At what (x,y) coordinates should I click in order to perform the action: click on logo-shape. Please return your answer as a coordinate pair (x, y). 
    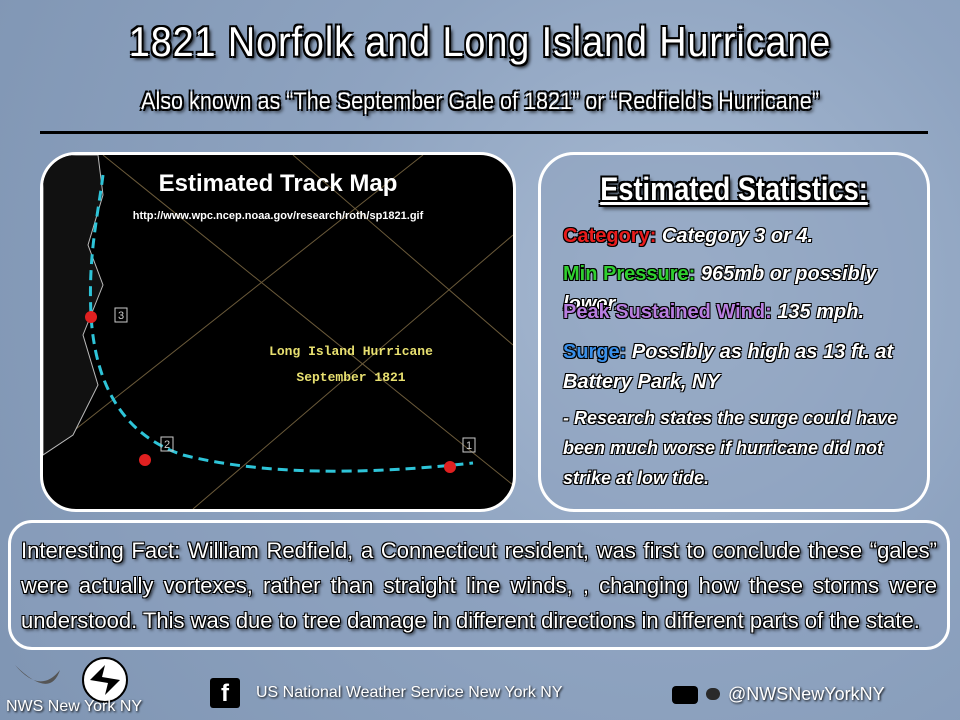
    Looking at the image, I should click on (37, 674).